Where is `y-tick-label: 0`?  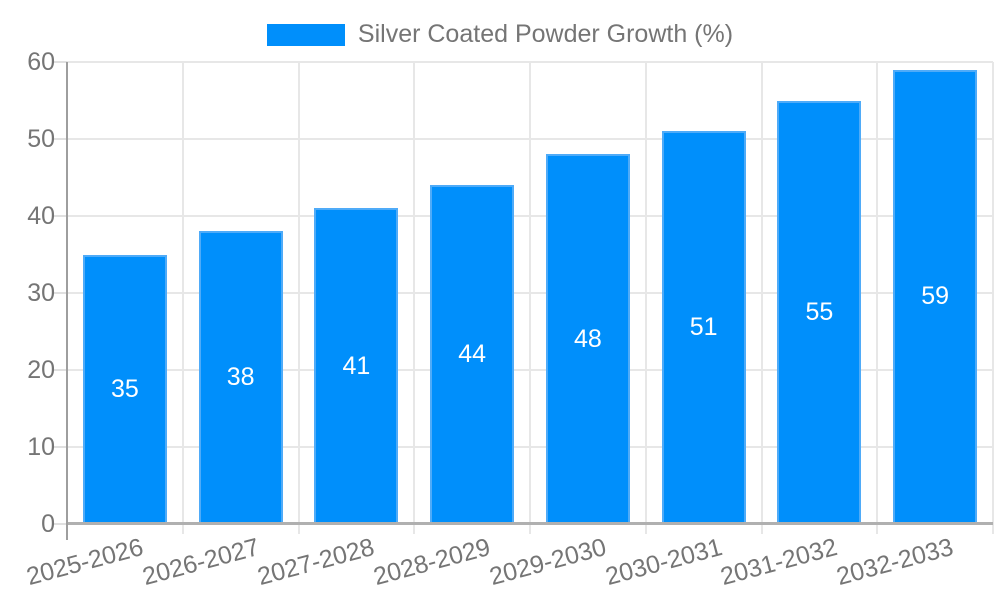
y-tick-label: 0 is located at coordinates (48, 524).